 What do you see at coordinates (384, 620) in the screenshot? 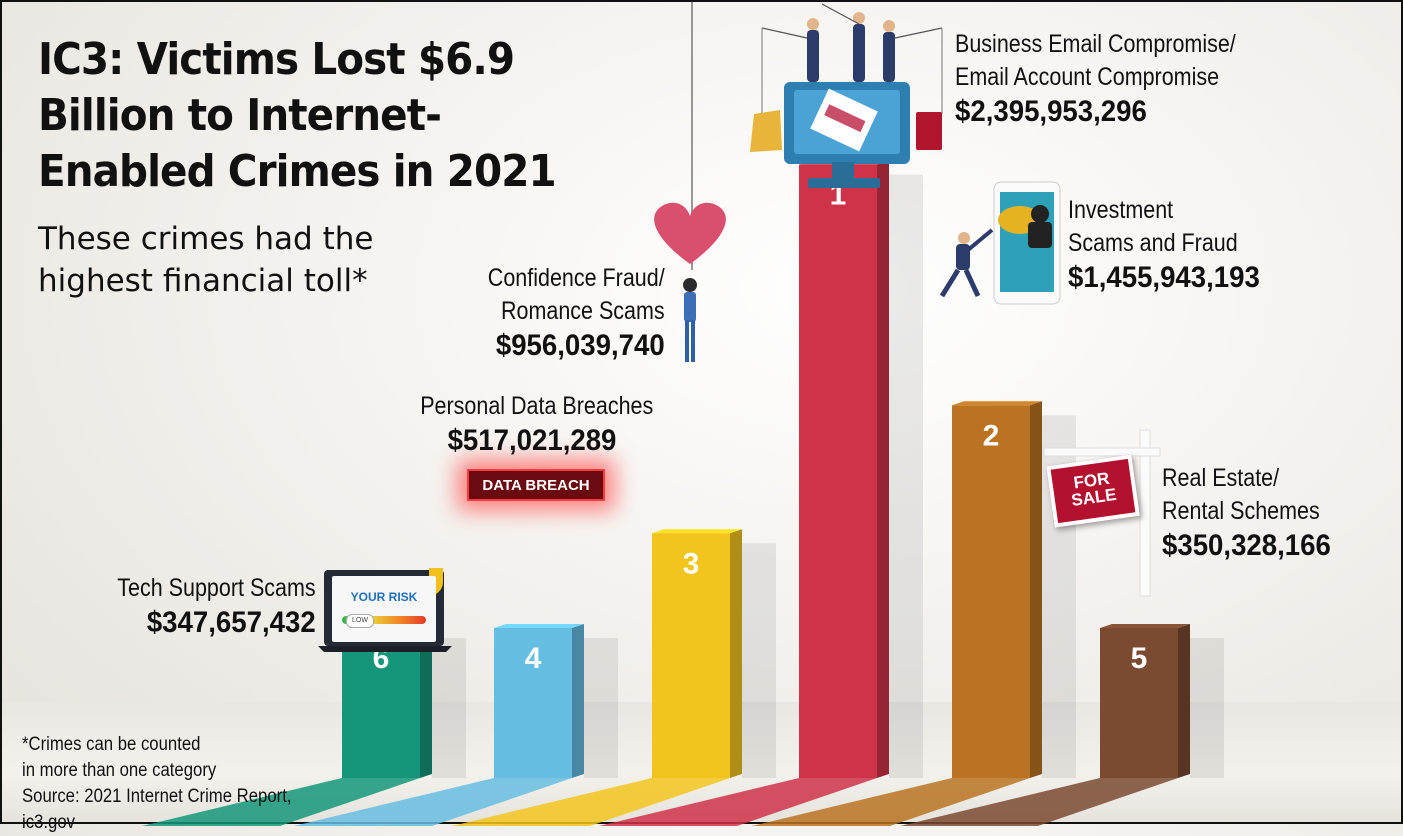
I see `risk-meter-bar` at bounding box center [384, 620].